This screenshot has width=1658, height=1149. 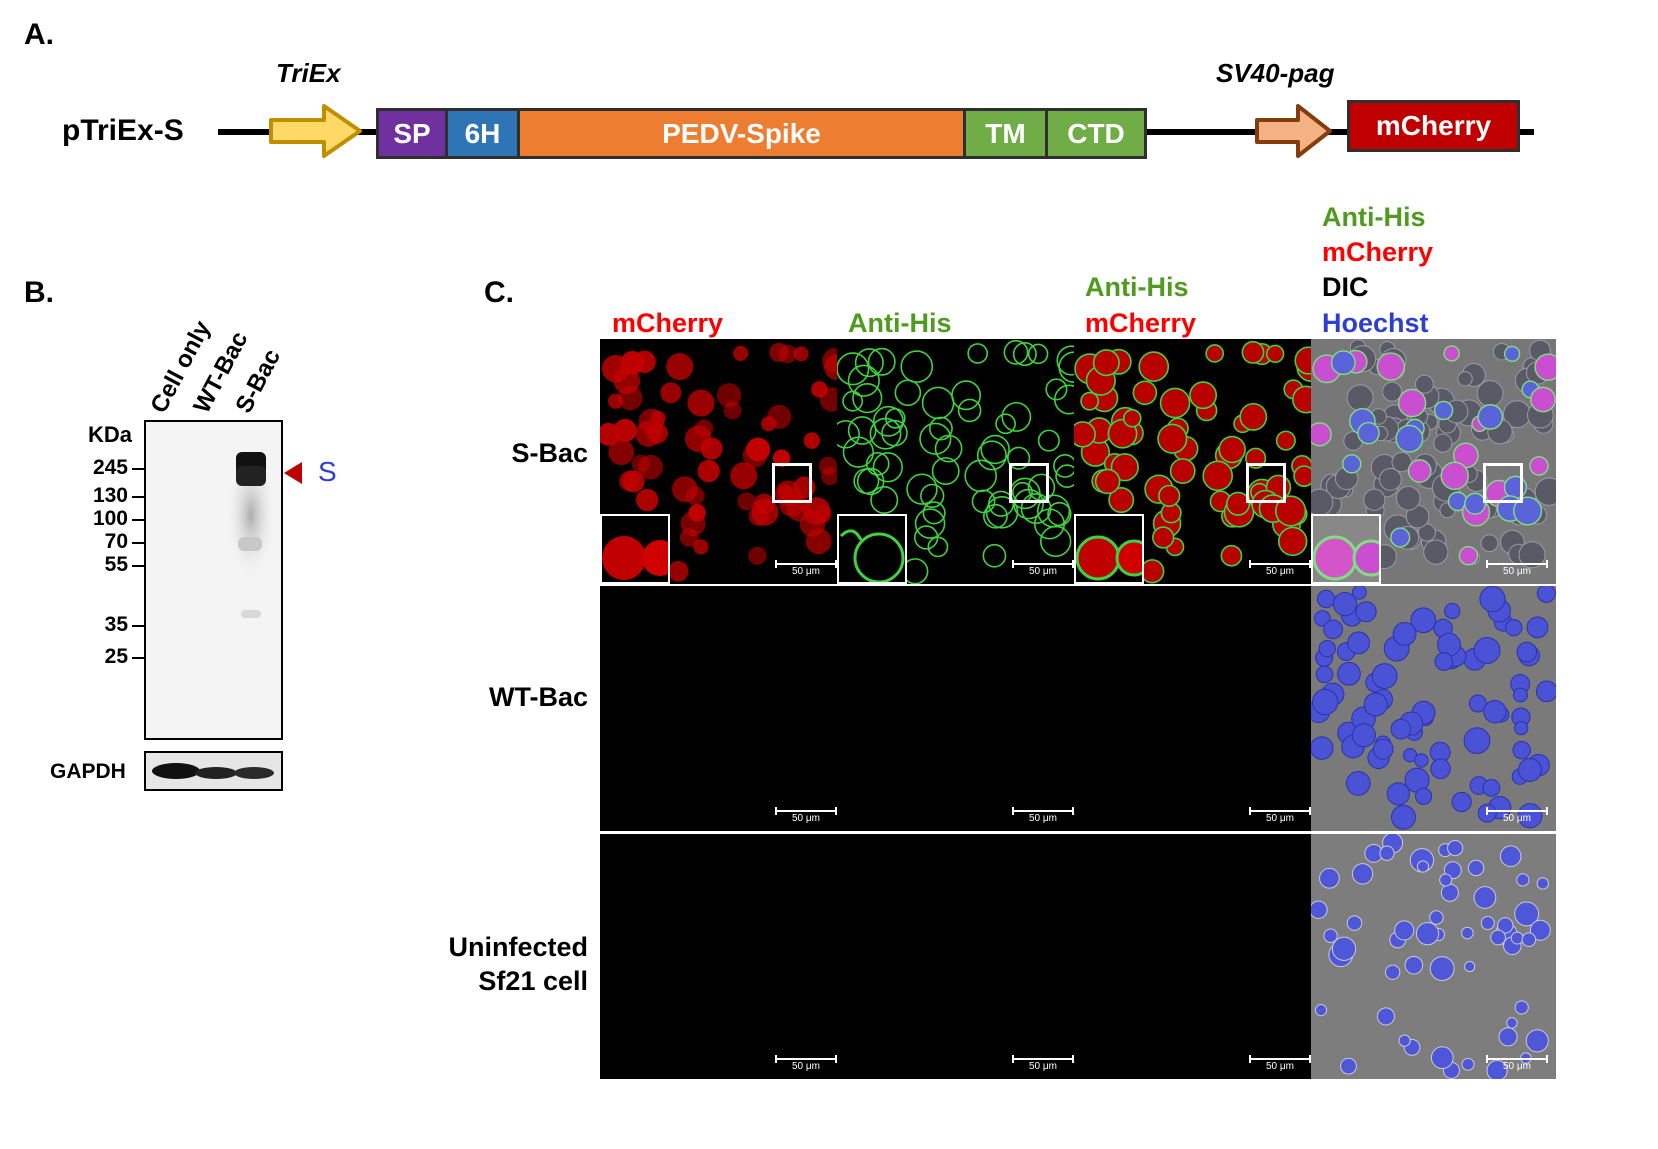 What do you see at coordinates (722, 461) in the screenshot?
I see `micrograph-s-bac-mcherry: 50 μm` at bounding box center [722, 461].